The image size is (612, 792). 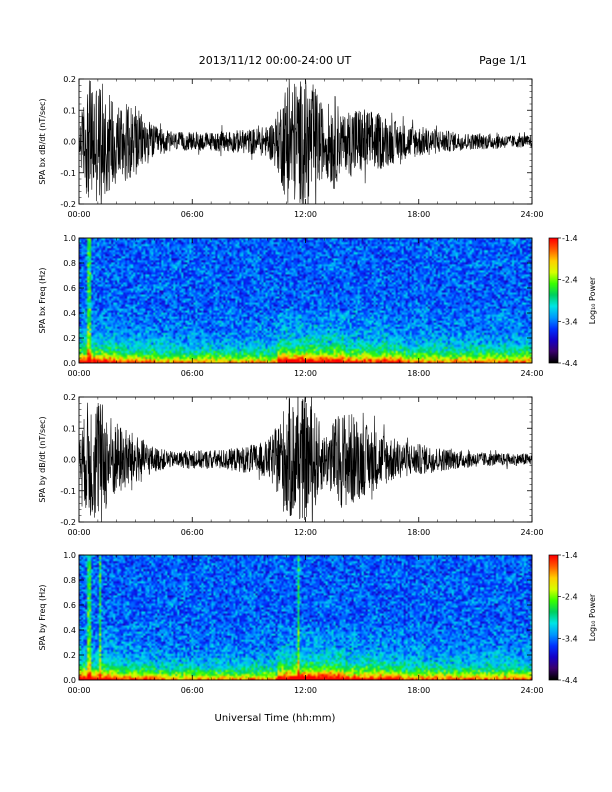 I want to click on y-axis-label: SPA bx dB/dt (nT/sec), so click(x=42, y=141).